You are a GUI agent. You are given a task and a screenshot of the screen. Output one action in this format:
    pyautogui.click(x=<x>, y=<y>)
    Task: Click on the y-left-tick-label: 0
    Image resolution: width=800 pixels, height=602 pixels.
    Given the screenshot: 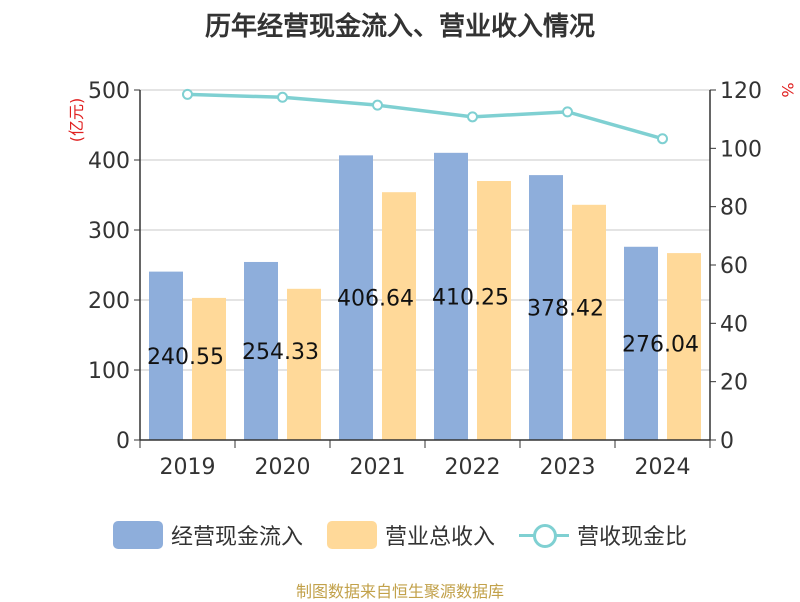 What is the action you would take?
    pyautogui.click(x=123, y=441)
    